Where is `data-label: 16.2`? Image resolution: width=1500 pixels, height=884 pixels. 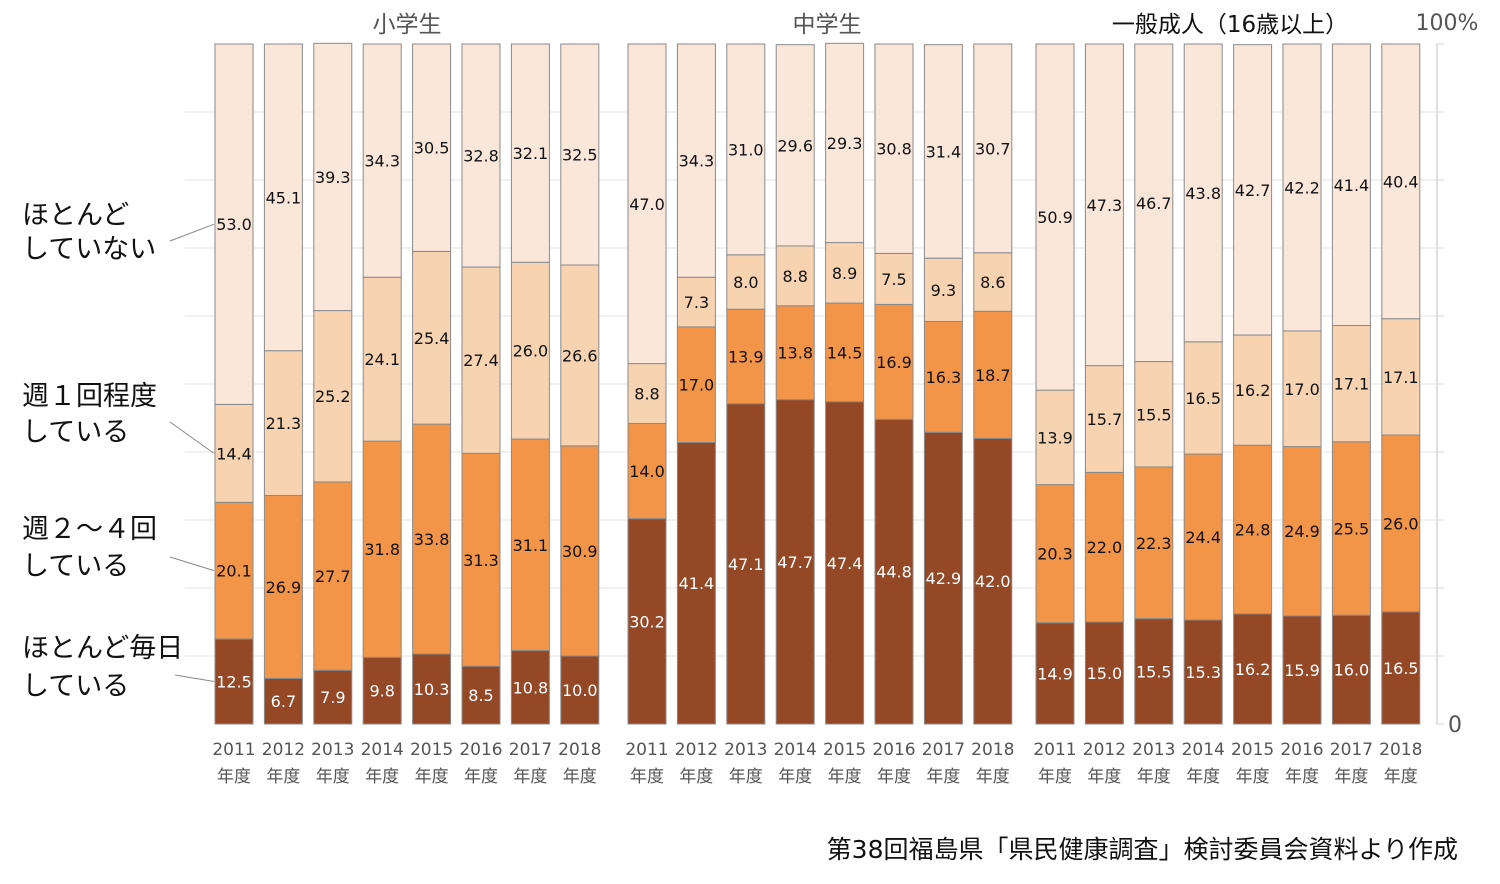 data-label: 16.2 is located at coordinates (1253, 390).